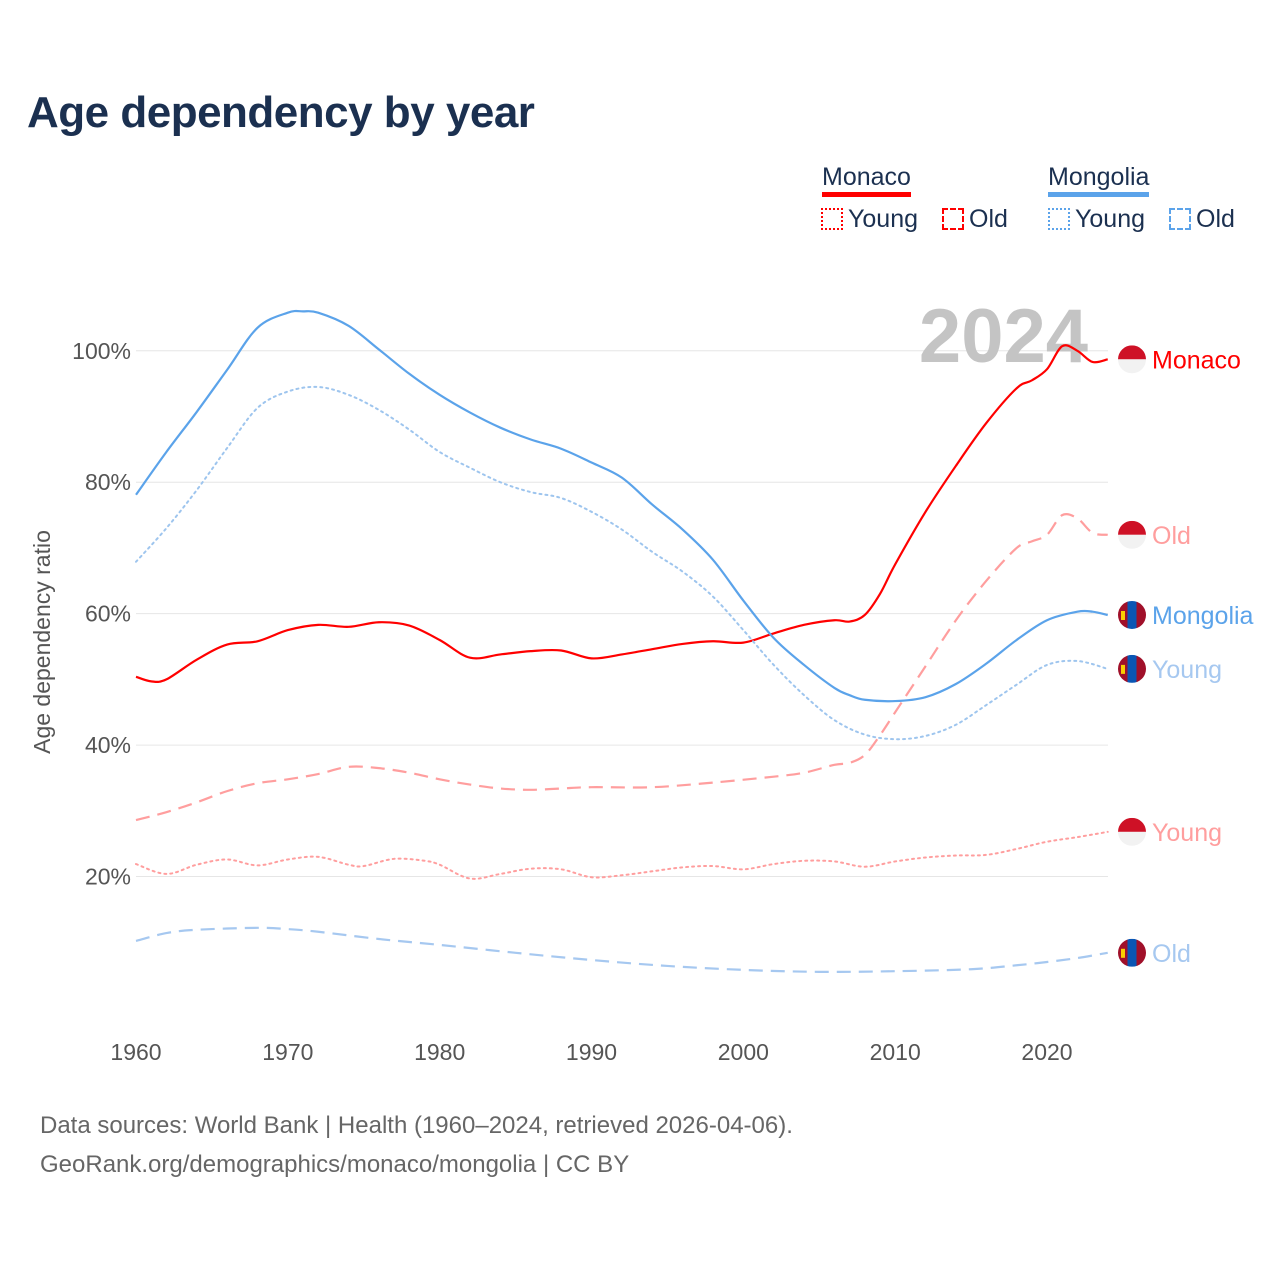  Describe the element at coordinates (101, 351) in the screenshot. I see `y-tick-label: 100%` at that location.